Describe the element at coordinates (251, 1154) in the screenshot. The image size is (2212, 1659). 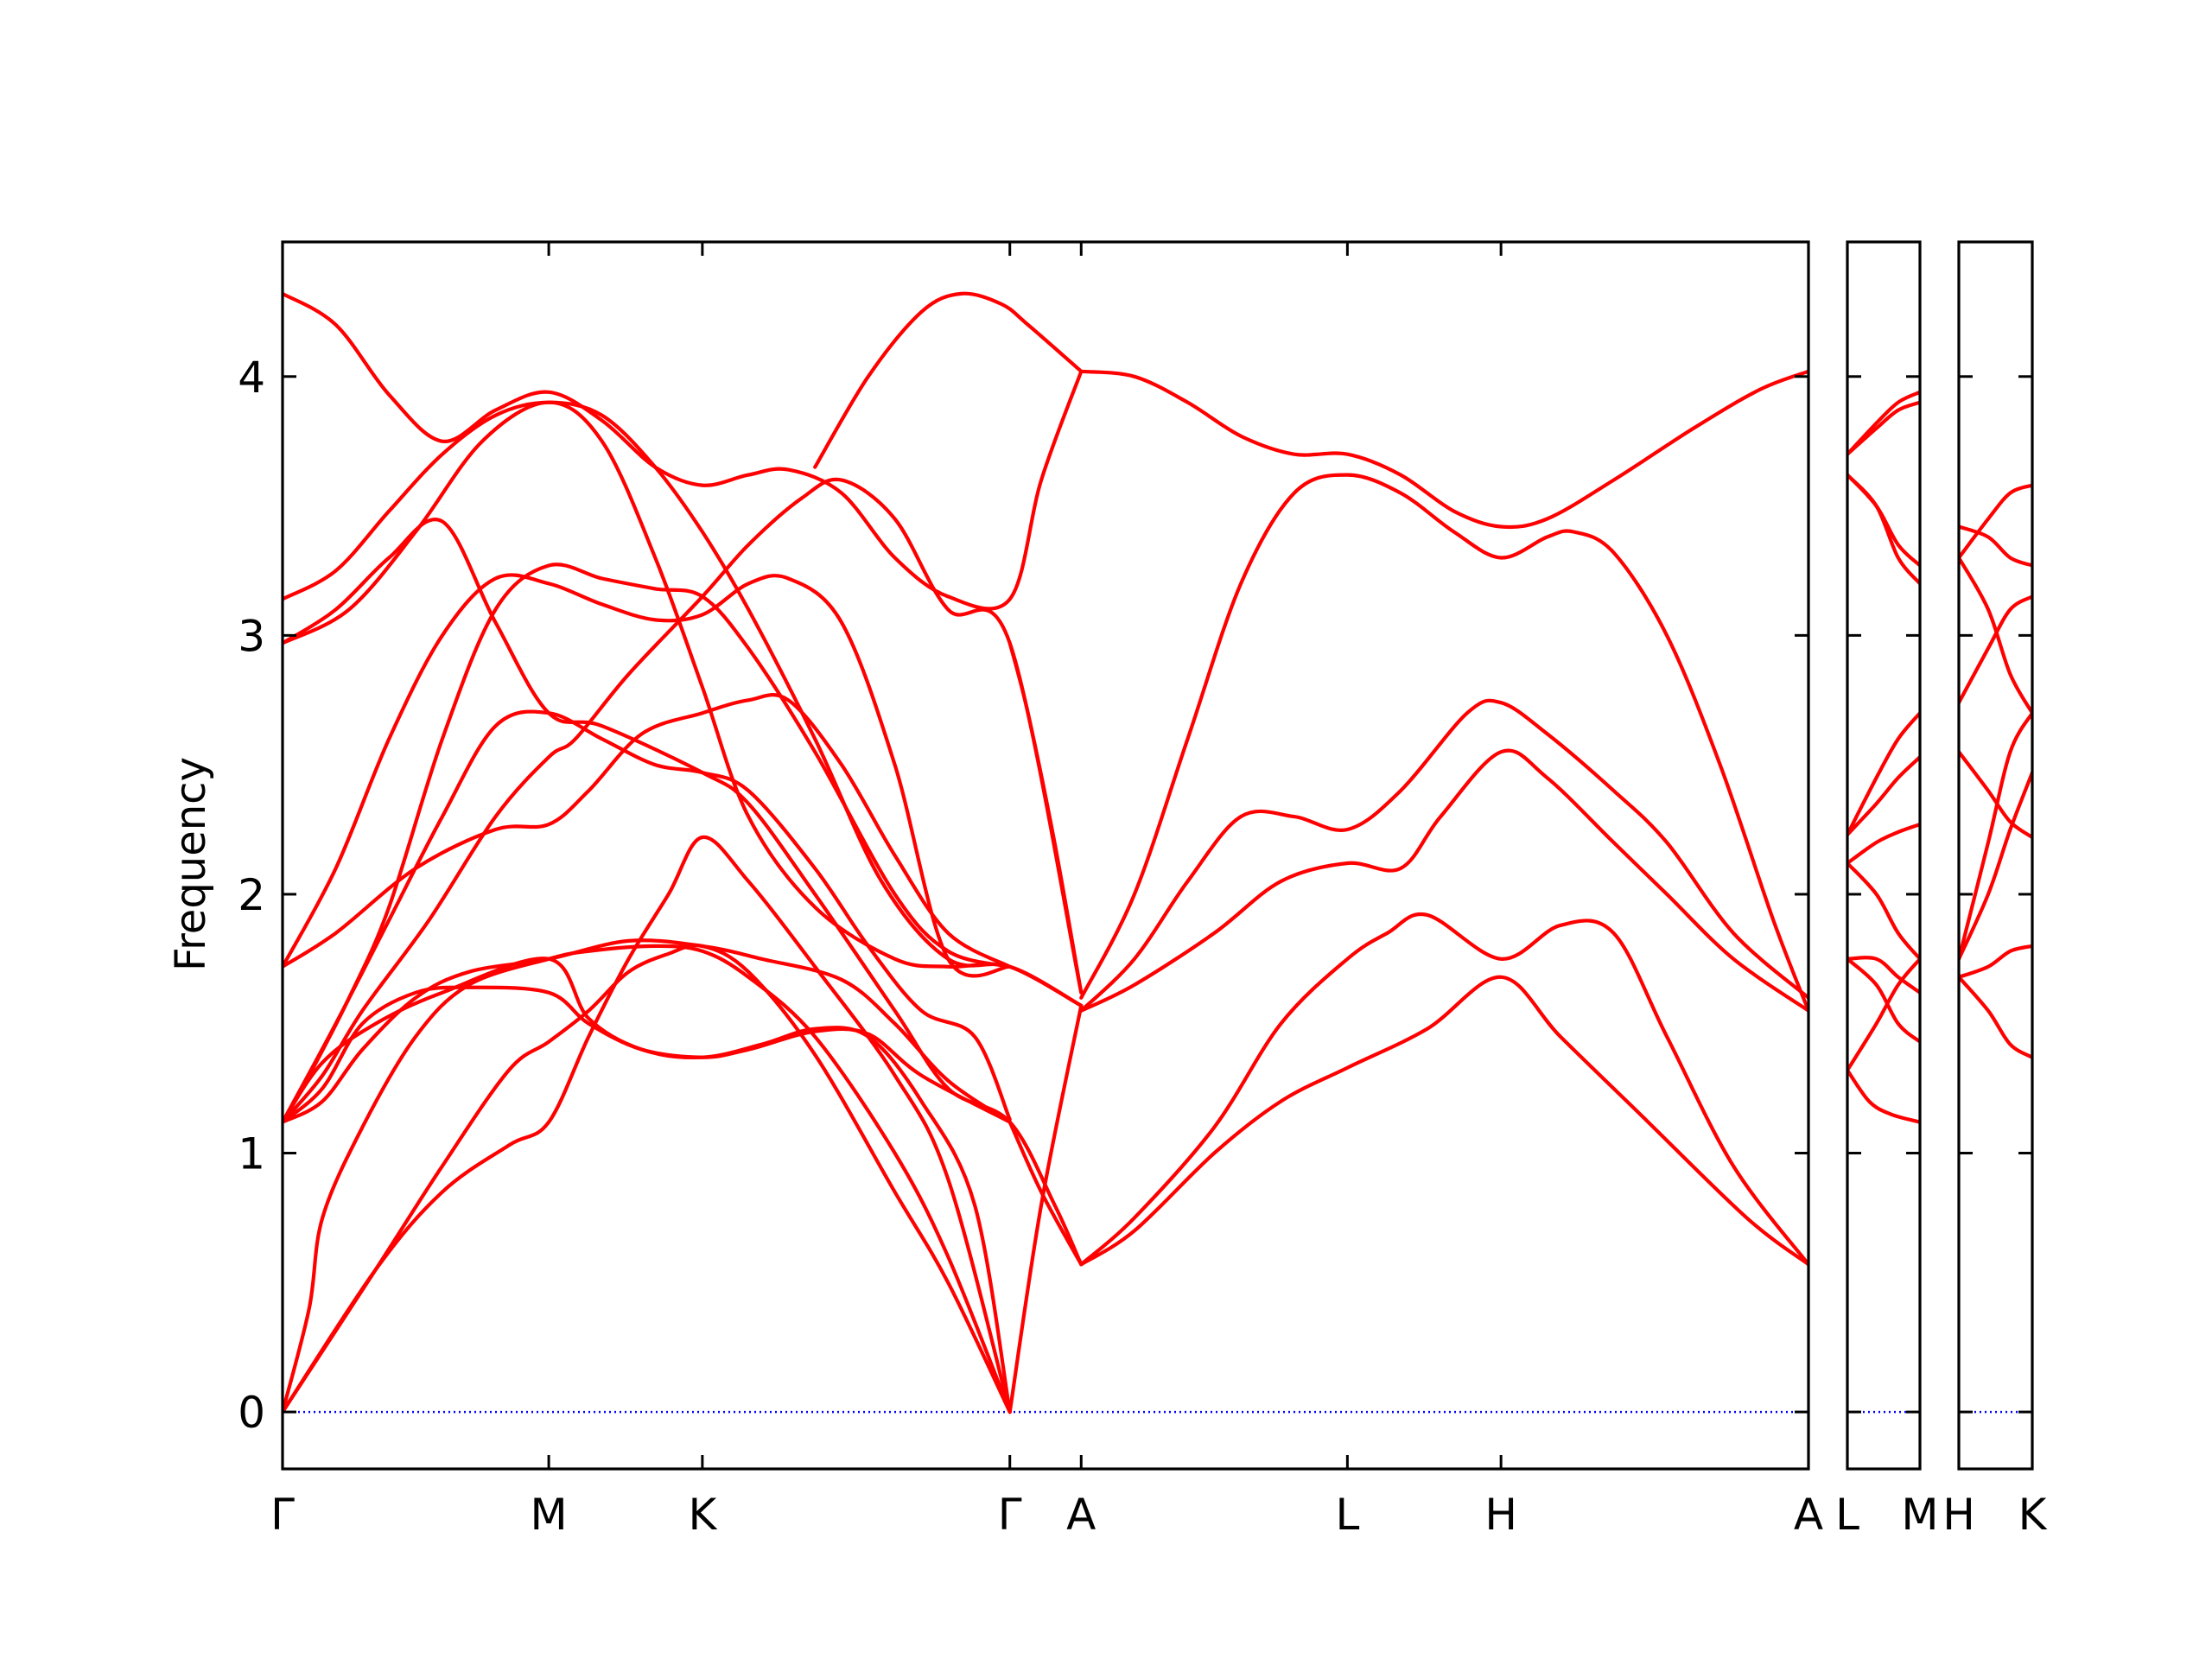
I see `y-tick-label: 1` at that location.